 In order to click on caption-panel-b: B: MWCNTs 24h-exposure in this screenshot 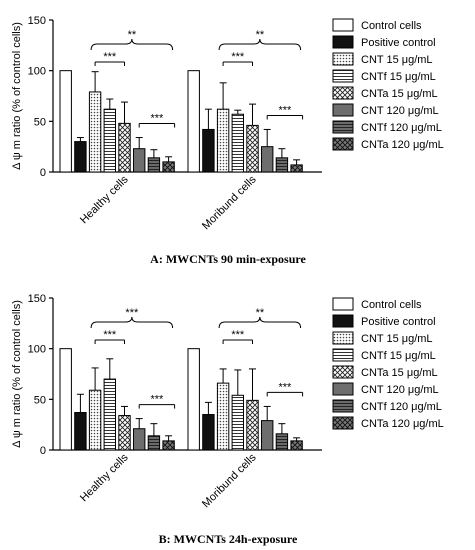, I will do `click(228, 539)`.